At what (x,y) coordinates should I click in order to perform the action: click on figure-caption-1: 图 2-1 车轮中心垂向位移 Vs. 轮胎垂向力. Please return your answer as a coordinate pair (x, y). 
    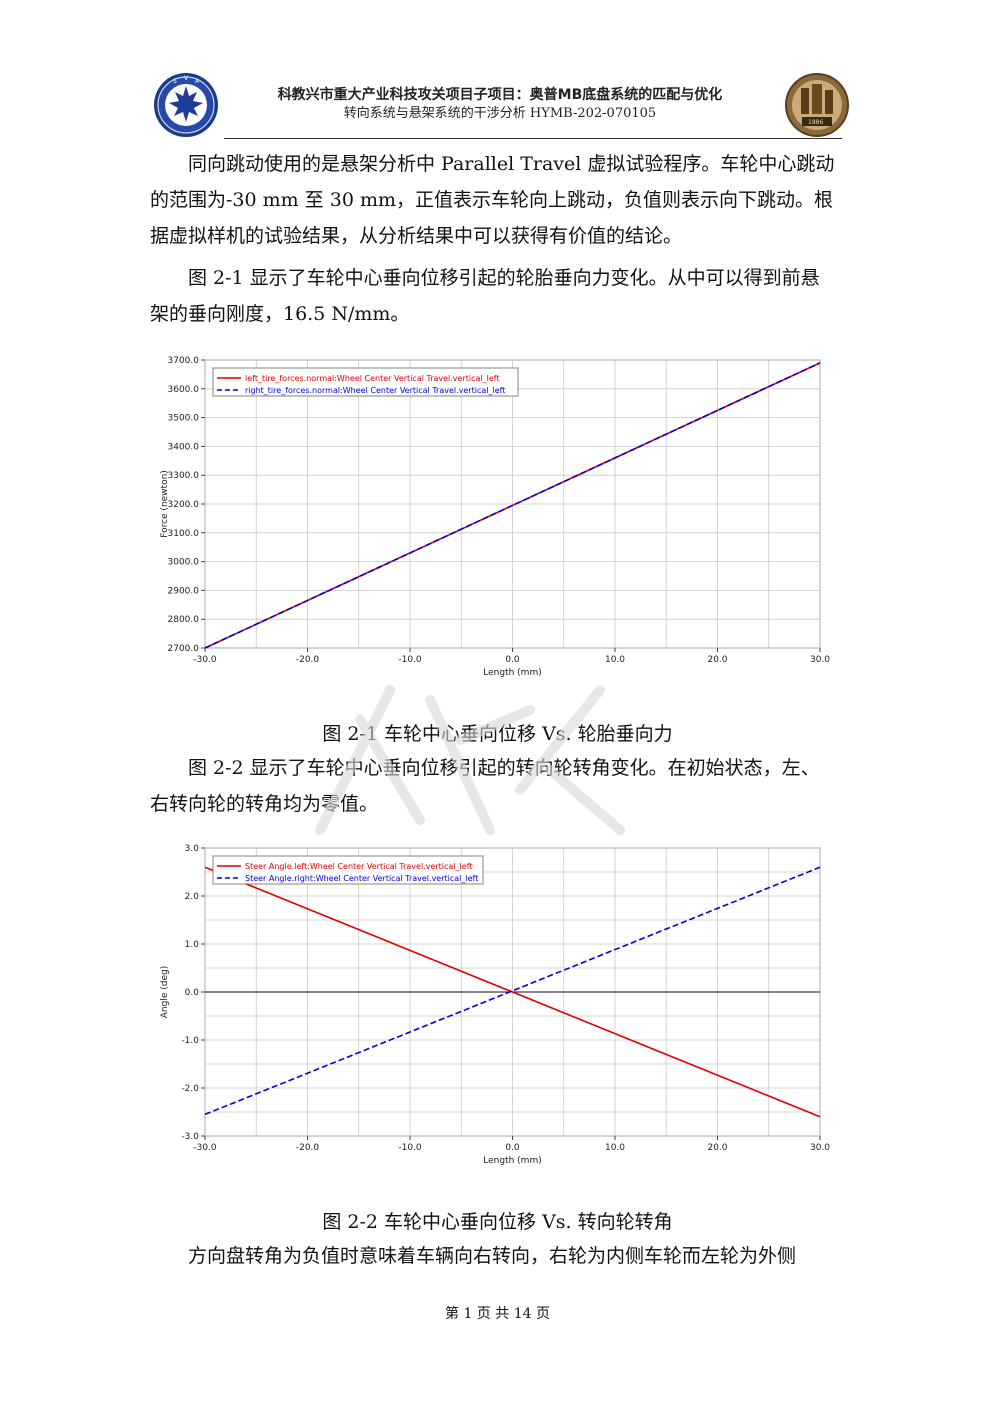
    Looking at the image, I should click on (497, 734).